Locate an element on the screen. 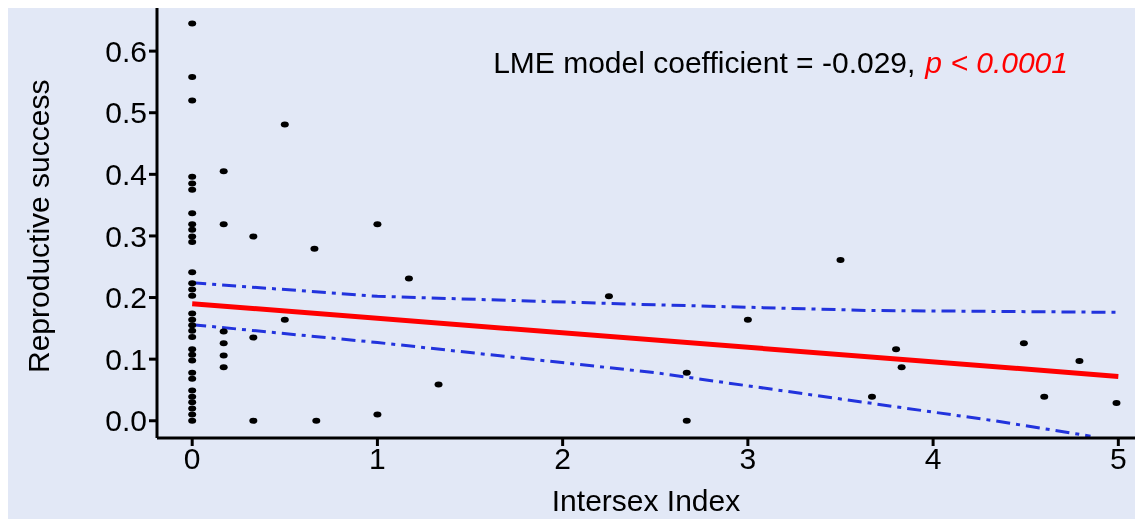 The image size is (1143, 527). y-axis-title: Reproductive success is located at coordinates (38, 226).